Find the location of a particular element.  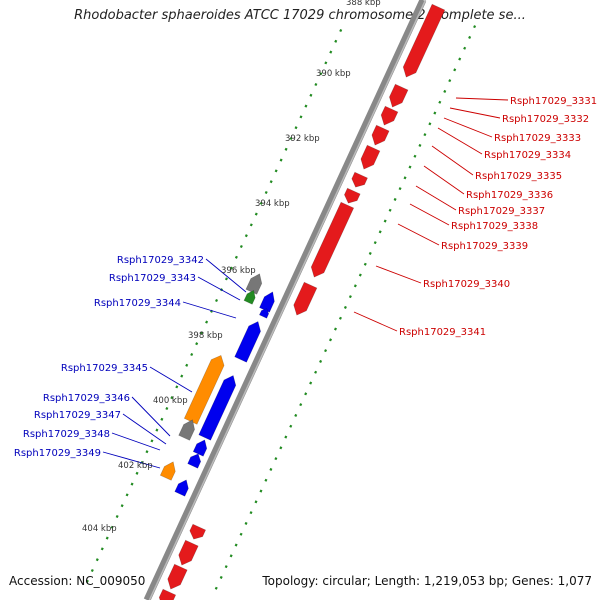

green-gene-block is located at coordinates (249, 297).